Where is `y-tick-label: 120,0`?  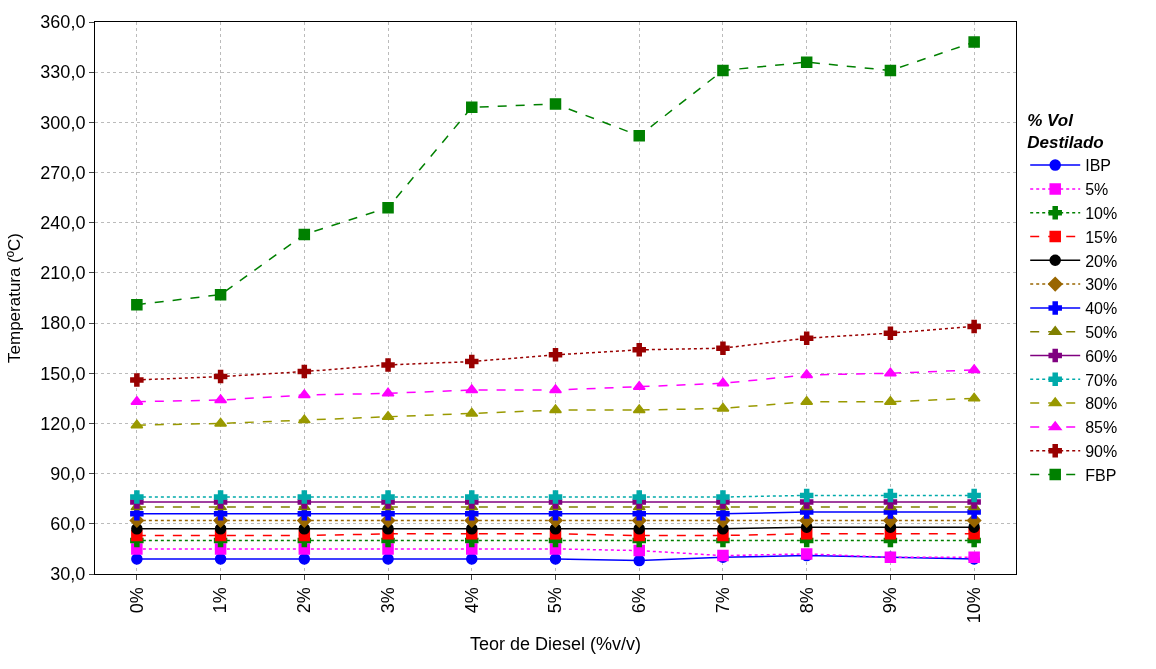
y-tick-label: 120,0 is located at coordinates (63, 423).